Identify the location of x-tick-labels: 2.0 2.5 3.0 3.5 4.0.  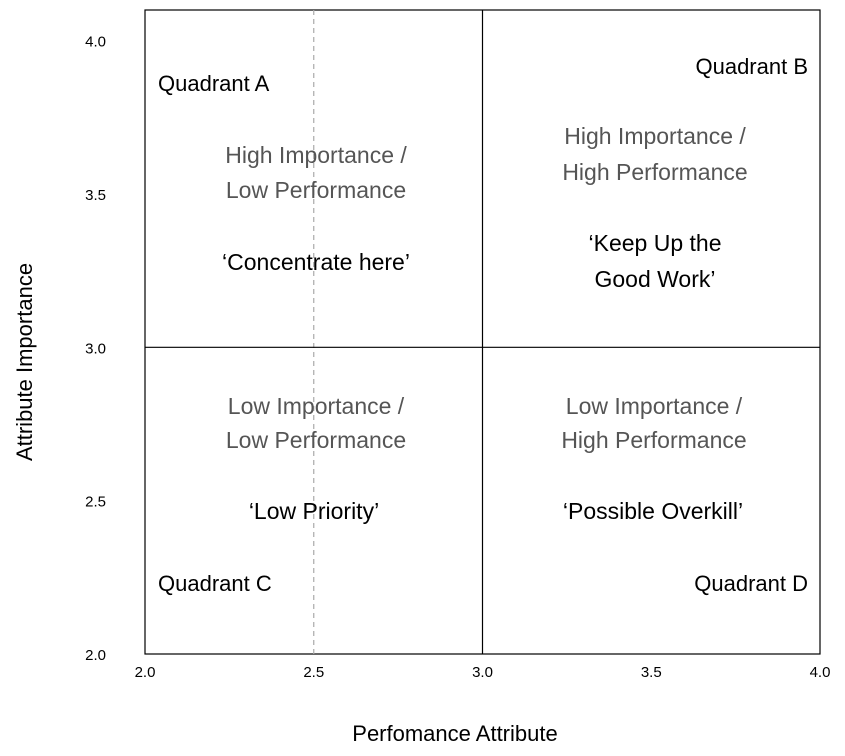
(483, 672).